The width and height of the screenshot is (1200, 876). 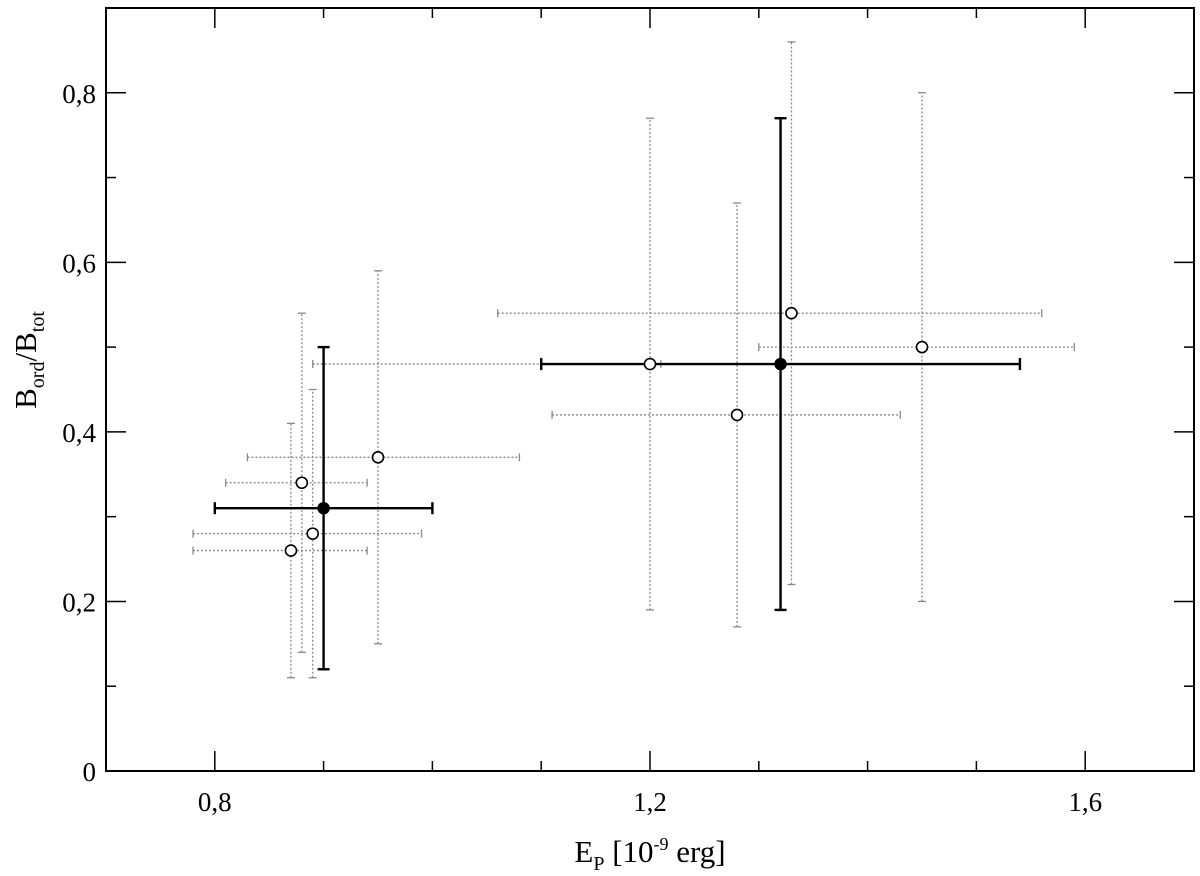 What do you see at coordinates (79, 602) in the screenshot?
I see `y-tick-label: 0,2` at bounding box center [79, 602].